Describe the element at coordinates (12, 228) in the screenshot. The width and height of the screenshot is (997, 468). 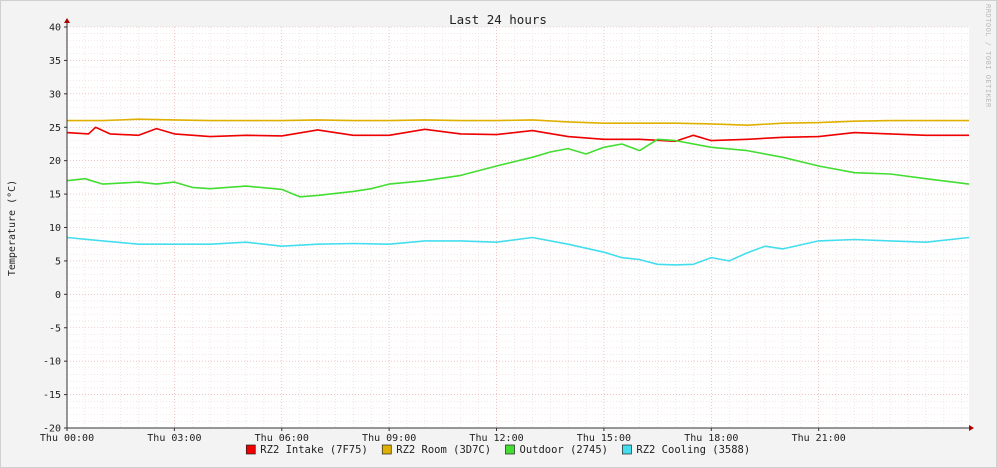
I see `y-axis-label: Temperature (°C)` at that location.